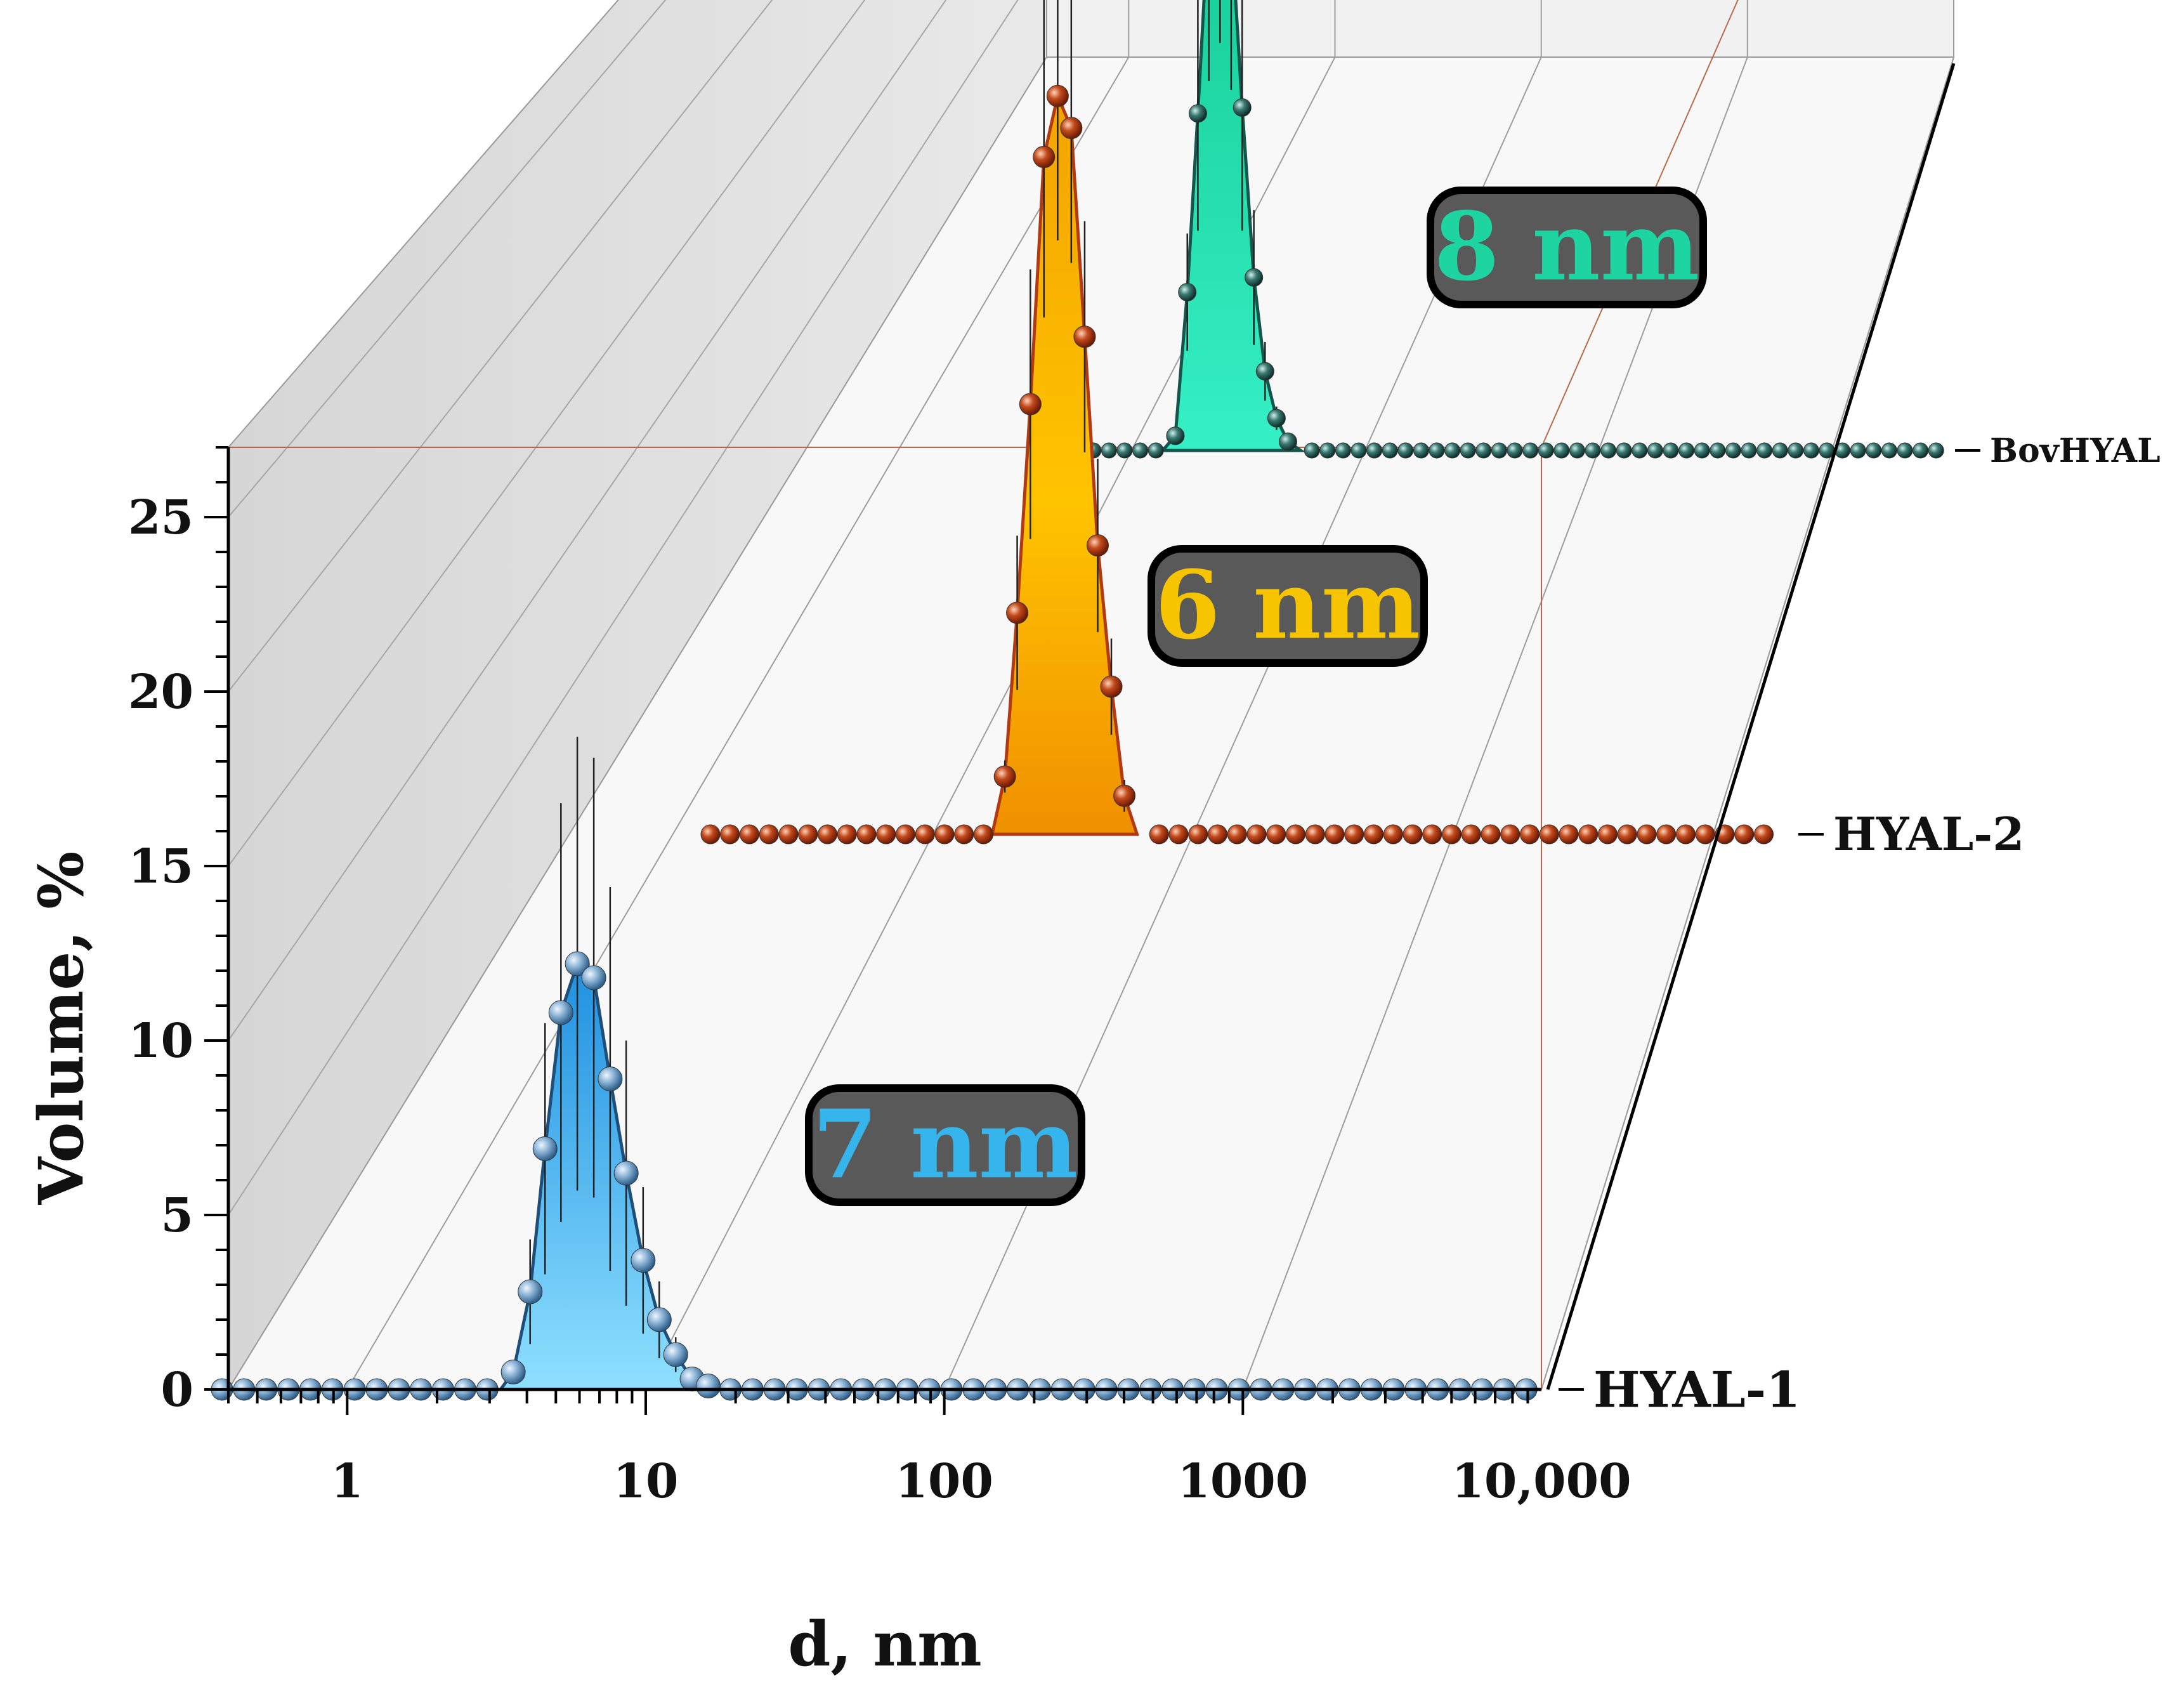  What do you see at coordinates (160, 517) in the screenshot?
I see `y-tick-label: 25` at bounding box center [160, 517].